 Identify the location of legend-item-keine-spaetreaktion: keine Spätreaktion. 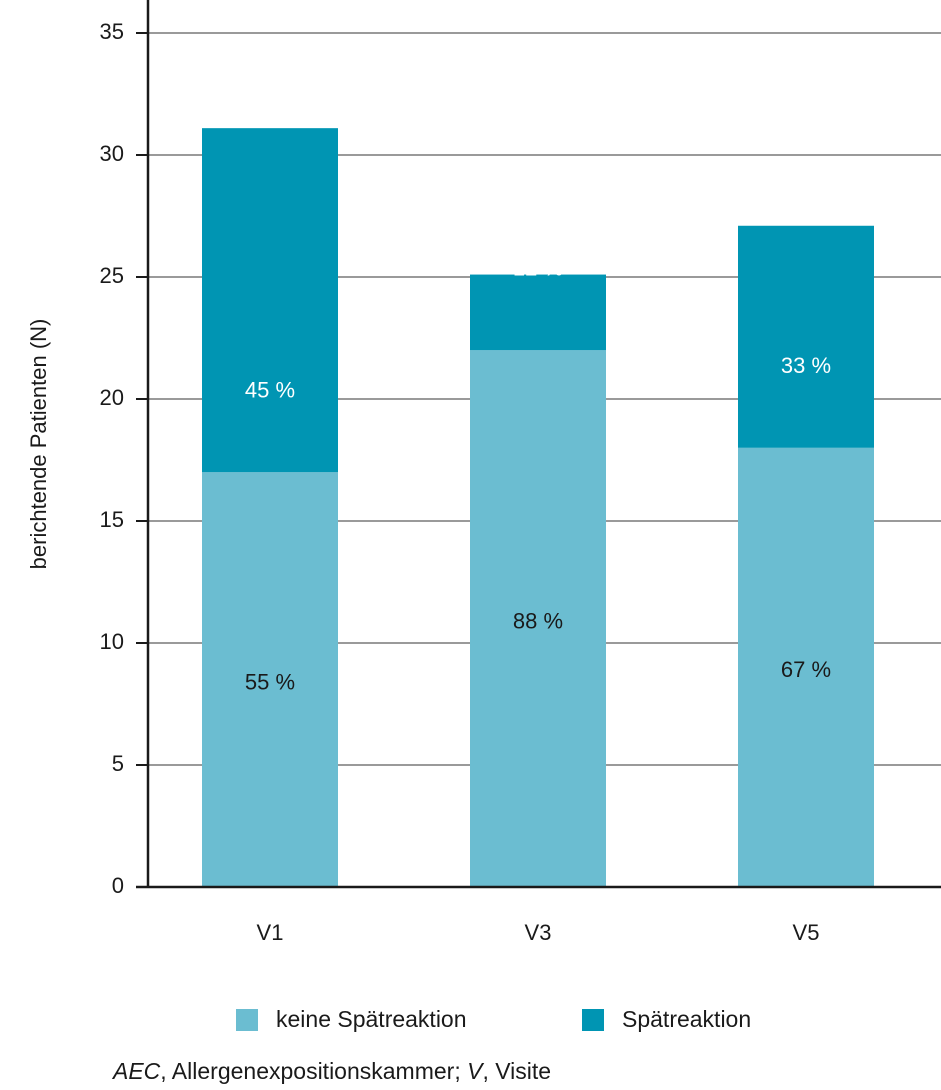
(351, 1019).